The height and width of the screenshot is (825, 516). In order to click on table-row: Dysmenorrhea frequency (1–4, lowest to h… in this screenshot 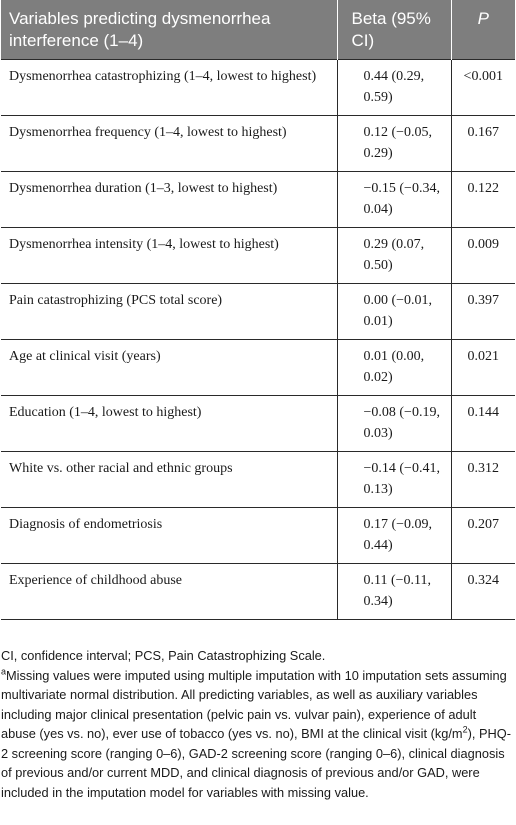, I will do `click(258, 143)`.